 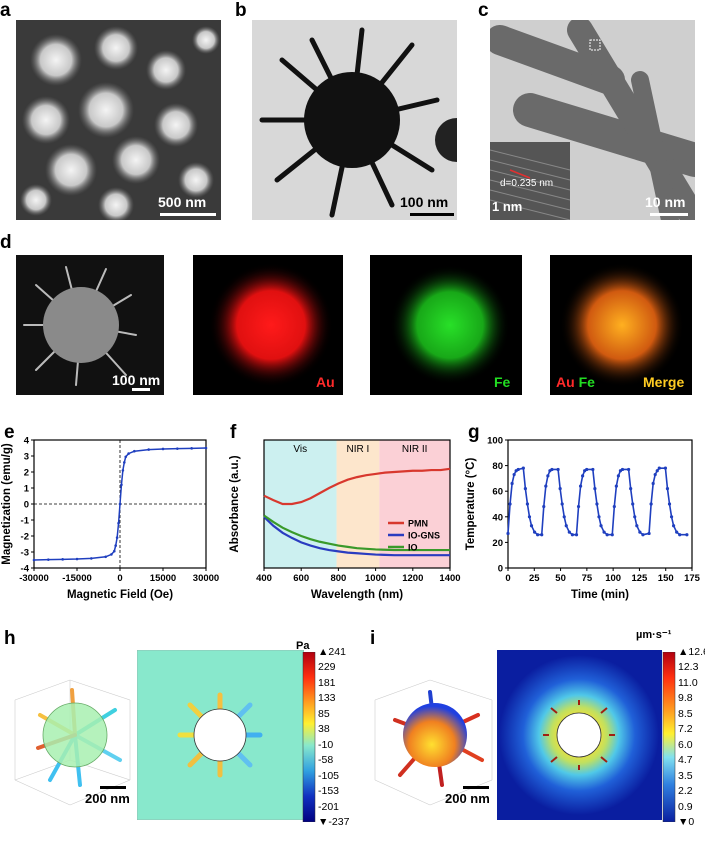 What do you see at coordinates (7, 504) in the screenshot?
I see `y-axis-label-e: Magnetization (emu/g)` at bounding box center [7, 504].